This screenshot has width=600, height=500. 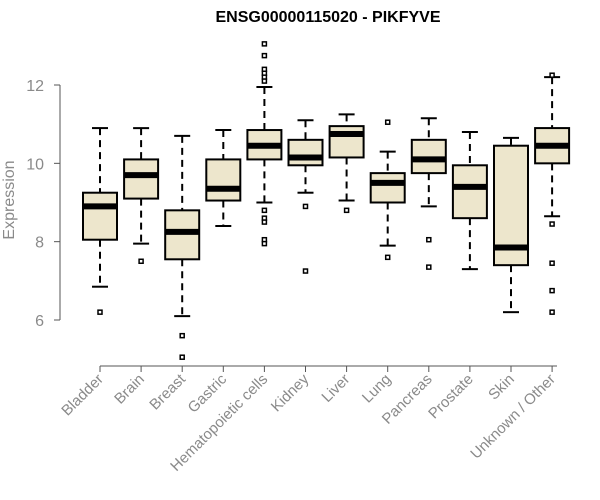 I want to click on box-lung, so click(x=387, y=190).